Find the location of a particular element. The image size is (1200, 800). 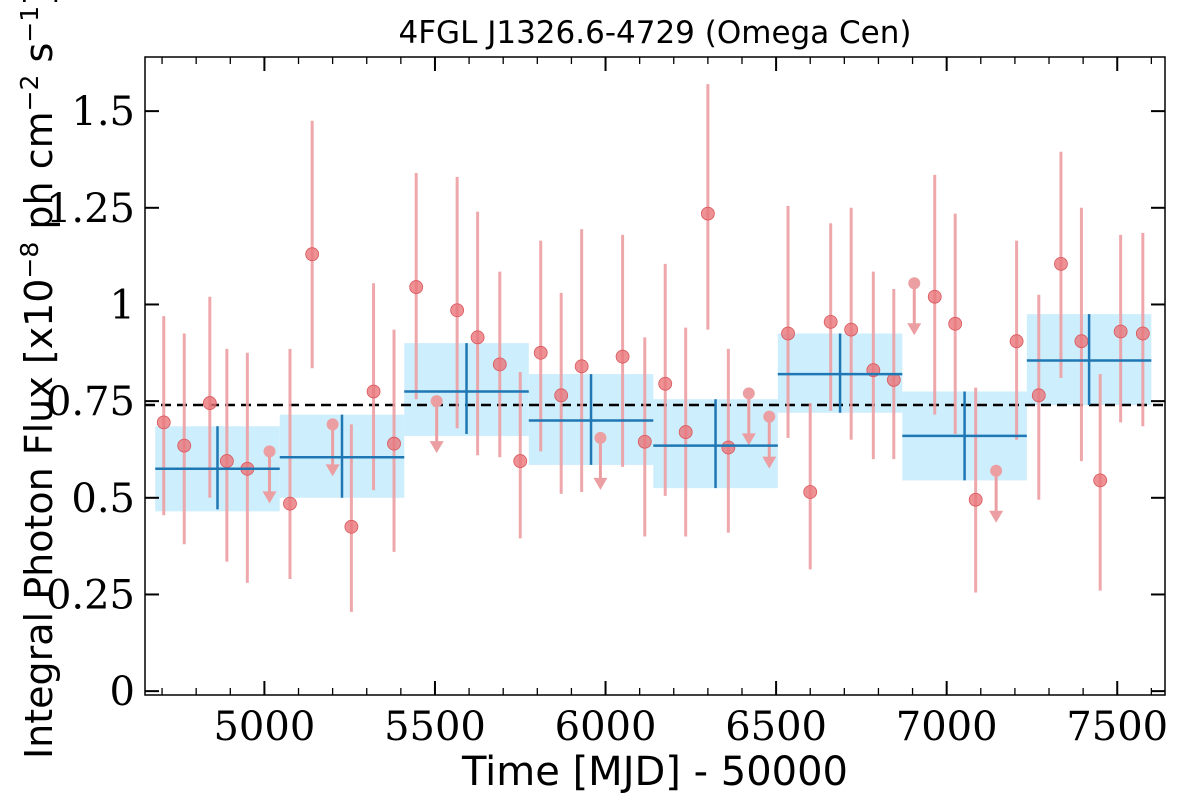

y-tick-label-0: 0 is located at coordinates (122, 692).